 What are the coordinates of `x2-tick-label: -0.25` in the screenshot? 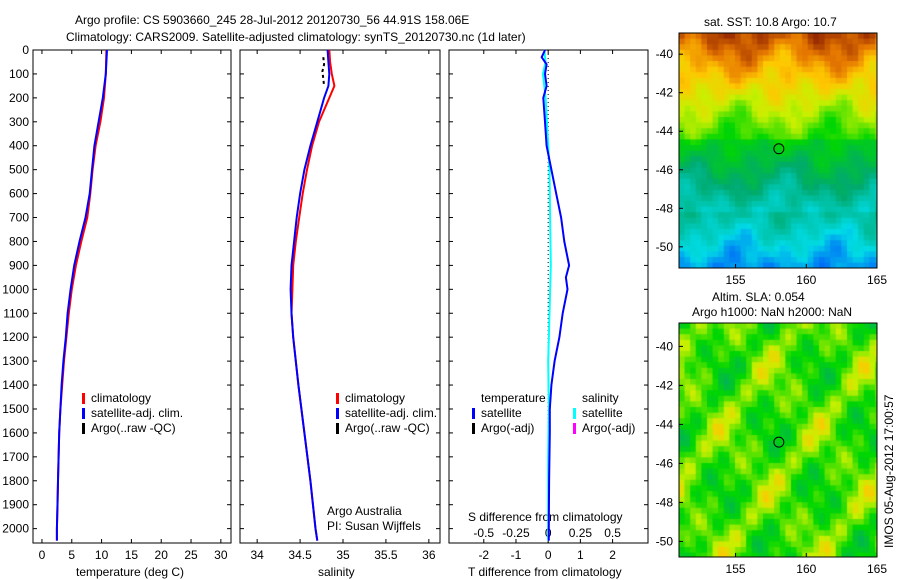 It's located at (516, 533).